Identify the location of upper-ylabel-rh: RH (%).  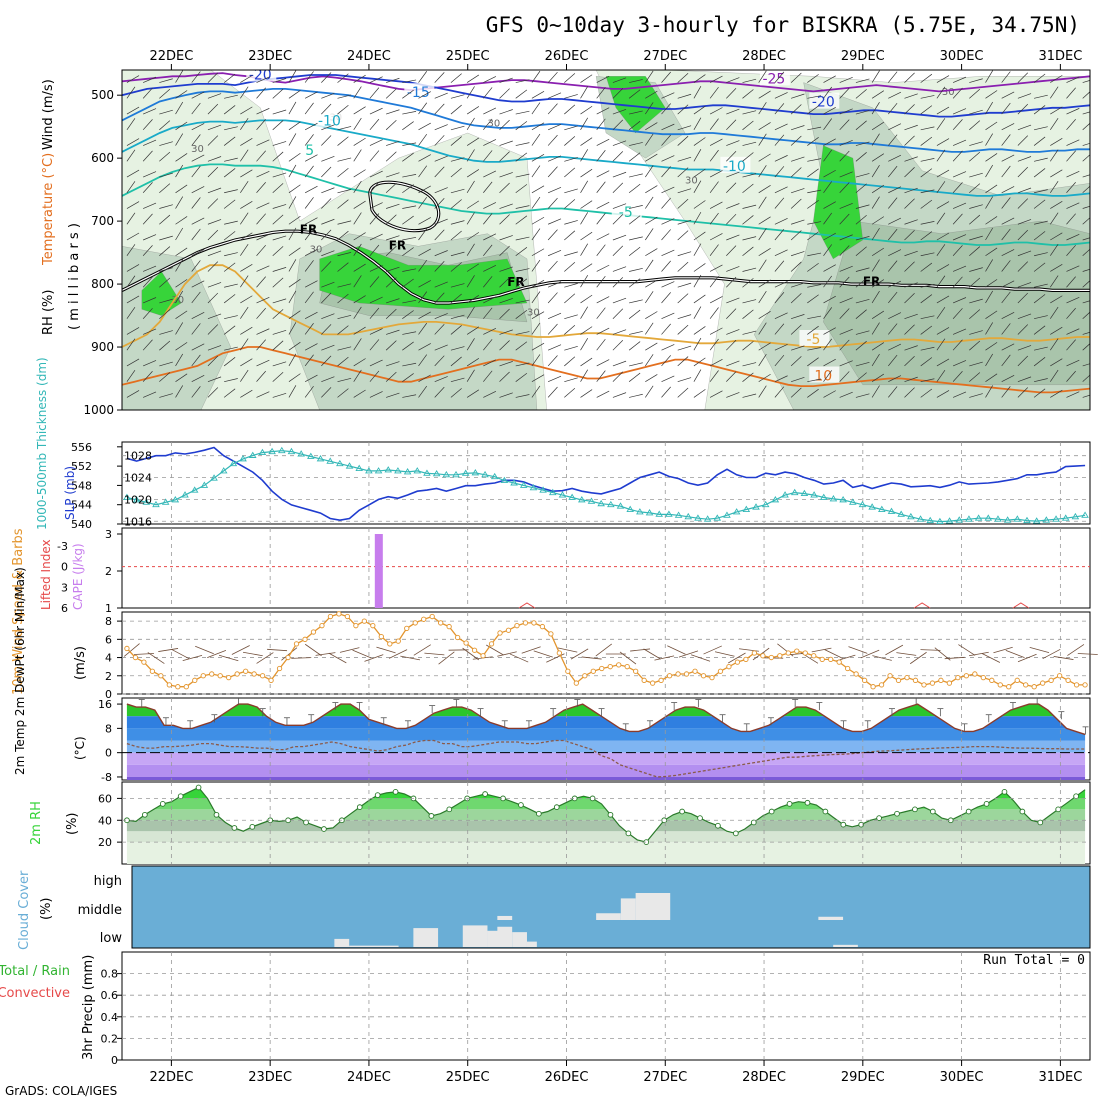
(48, 312).